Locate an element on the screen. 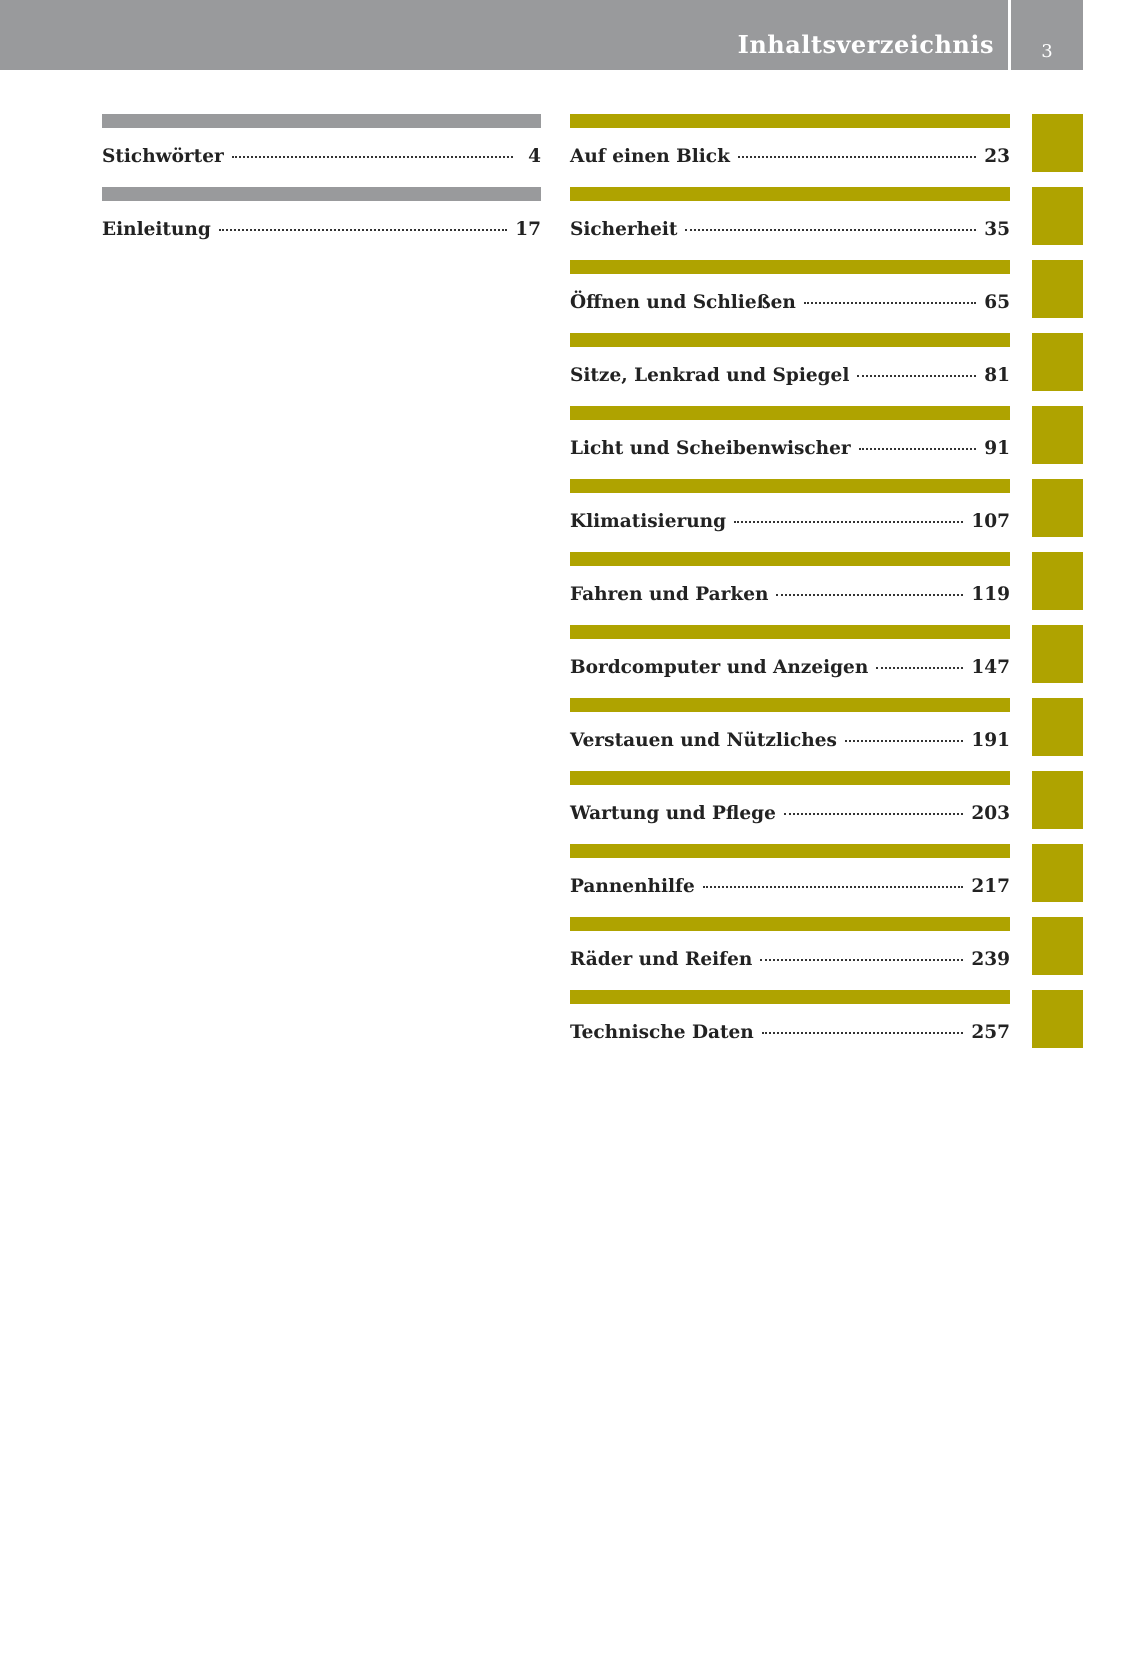 The width and height of the screenshot is (1142, 1654). toc-entry: Sicherheit 35 is located at coordinates (790, 233).